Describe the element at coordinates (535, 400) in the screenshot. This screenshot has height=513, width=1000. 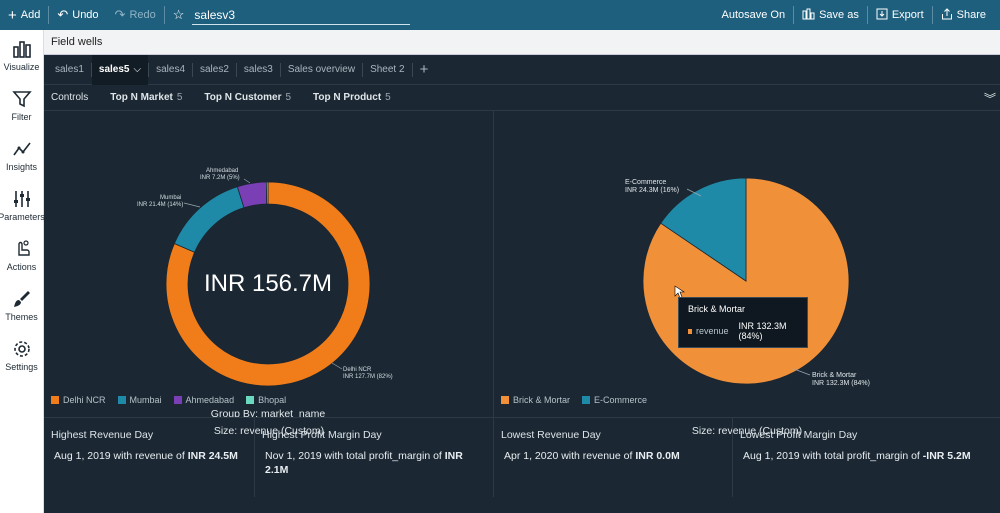
I see `legend-item-brick-mortar: Brick & Mortar` at that location.